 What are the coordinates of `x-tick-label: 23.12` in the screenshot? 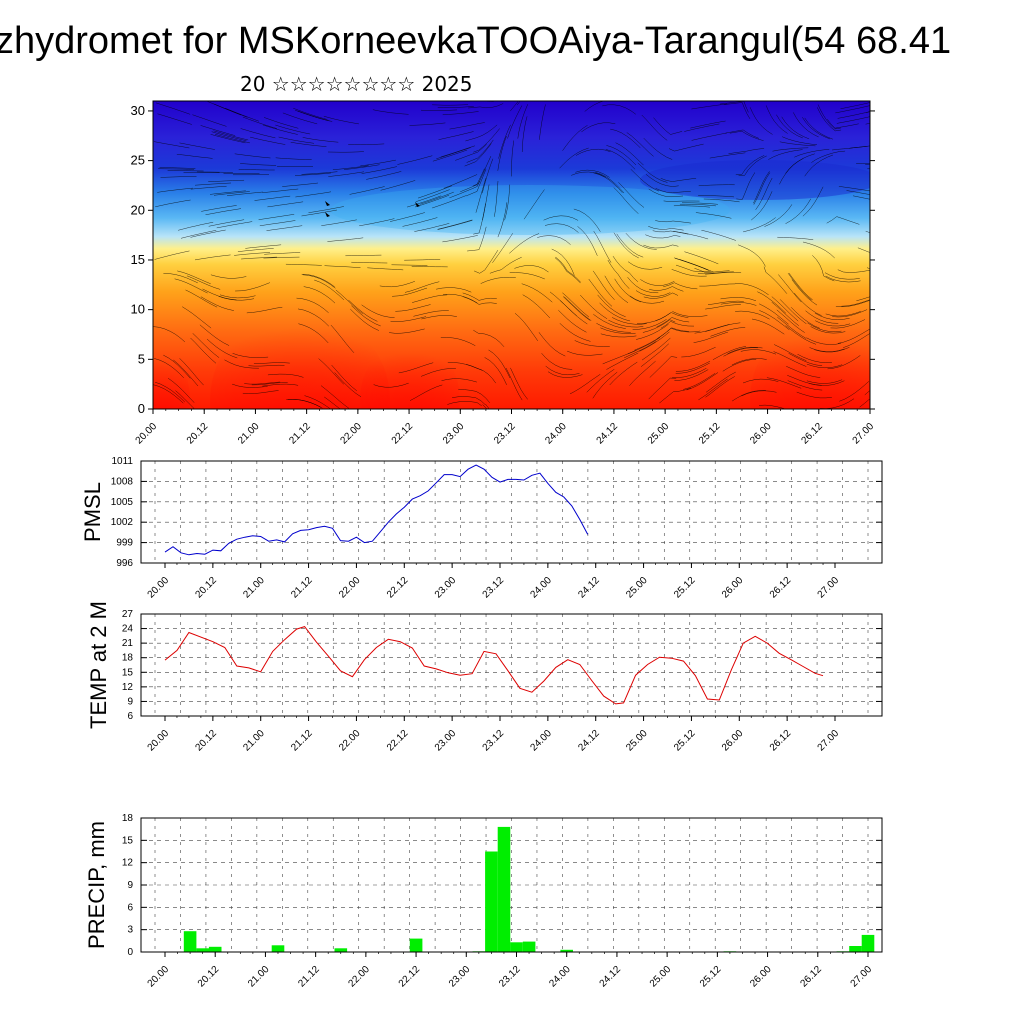 It's located at (505, 434).